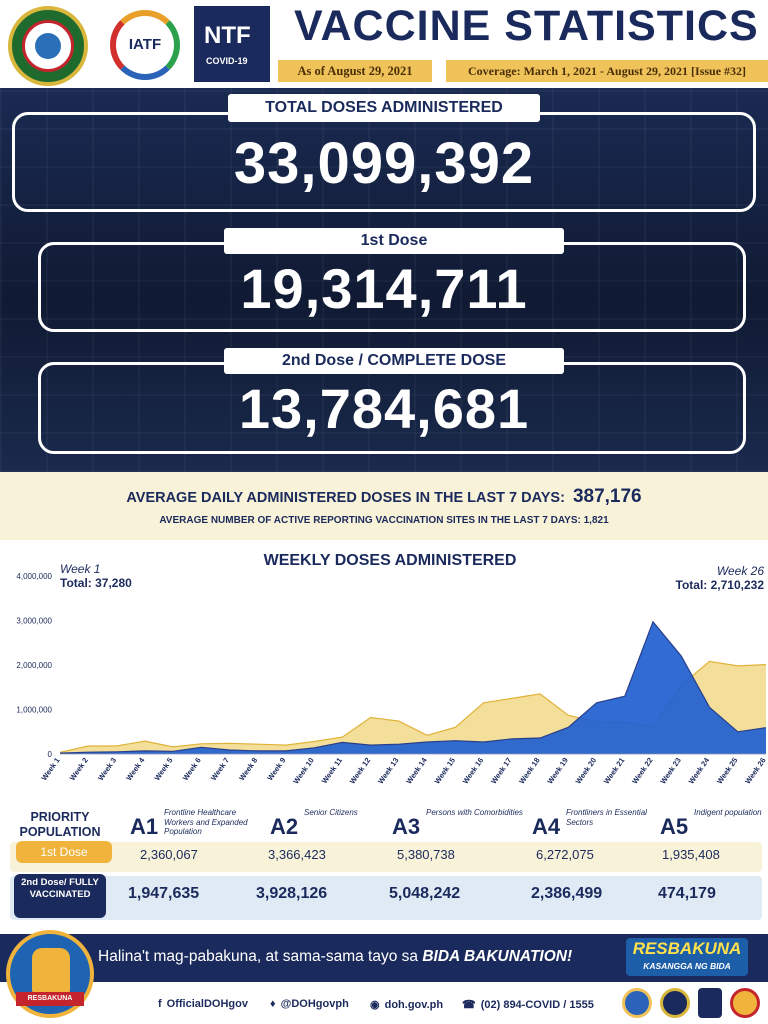  I want to click on x-tick-label: Week 13, so click(388, 771).